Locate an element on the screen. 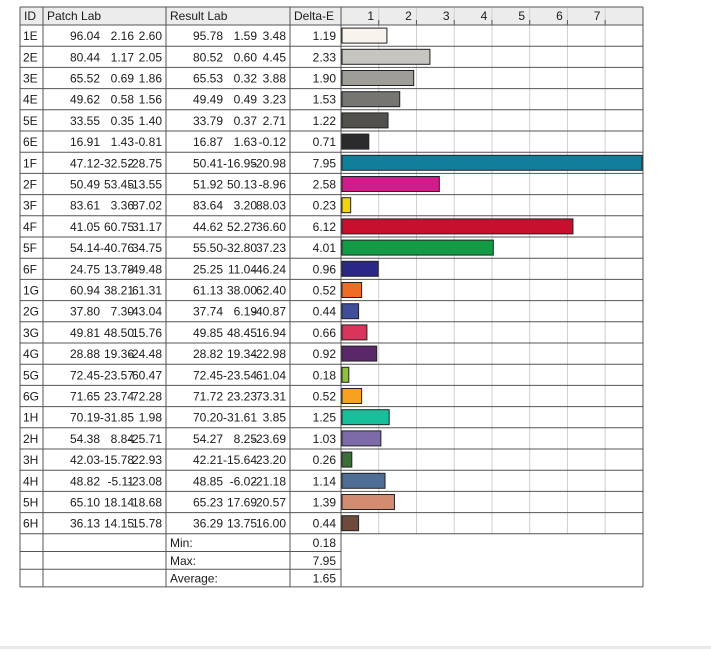 This screenshot has width=711, height=654. result-lab-value: -8.96 is located at coordinates (273, 185).